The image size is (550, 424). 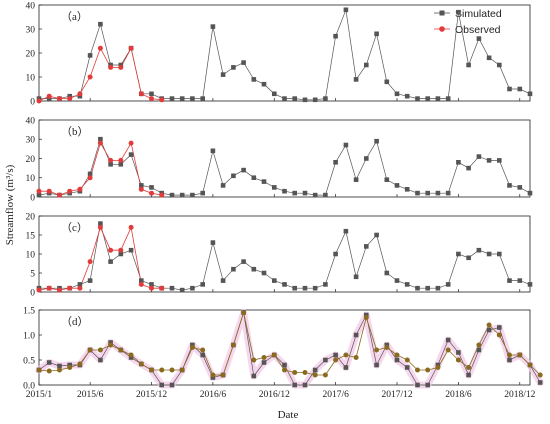 What do you see at coordinates (29, 336) in the screenshot?
I see `y-tick-label: 1.0` at bounding box center [29, 336].